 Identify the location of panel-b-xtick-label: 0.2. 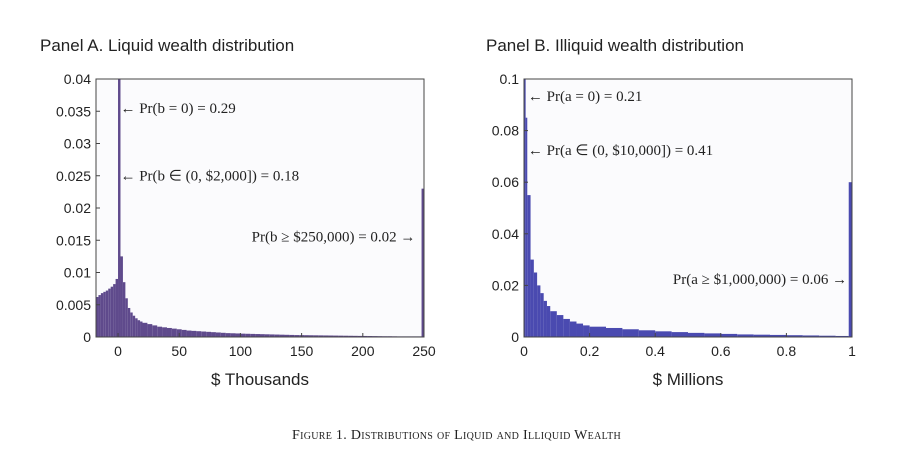
(590, 351).